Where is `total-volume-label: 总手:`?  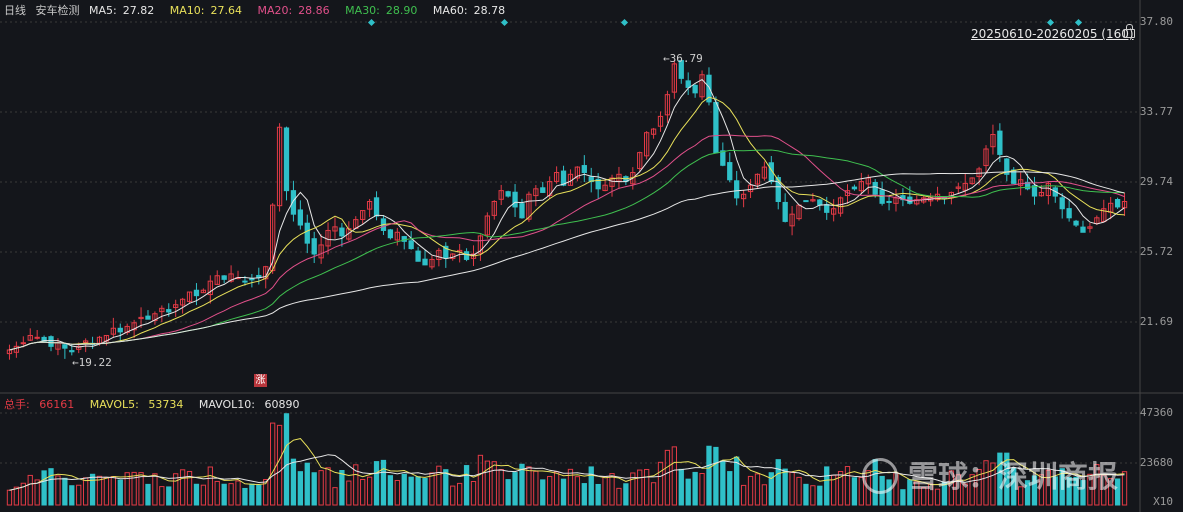
total-volume-label: 总手: is located at coordinates (17, 404).